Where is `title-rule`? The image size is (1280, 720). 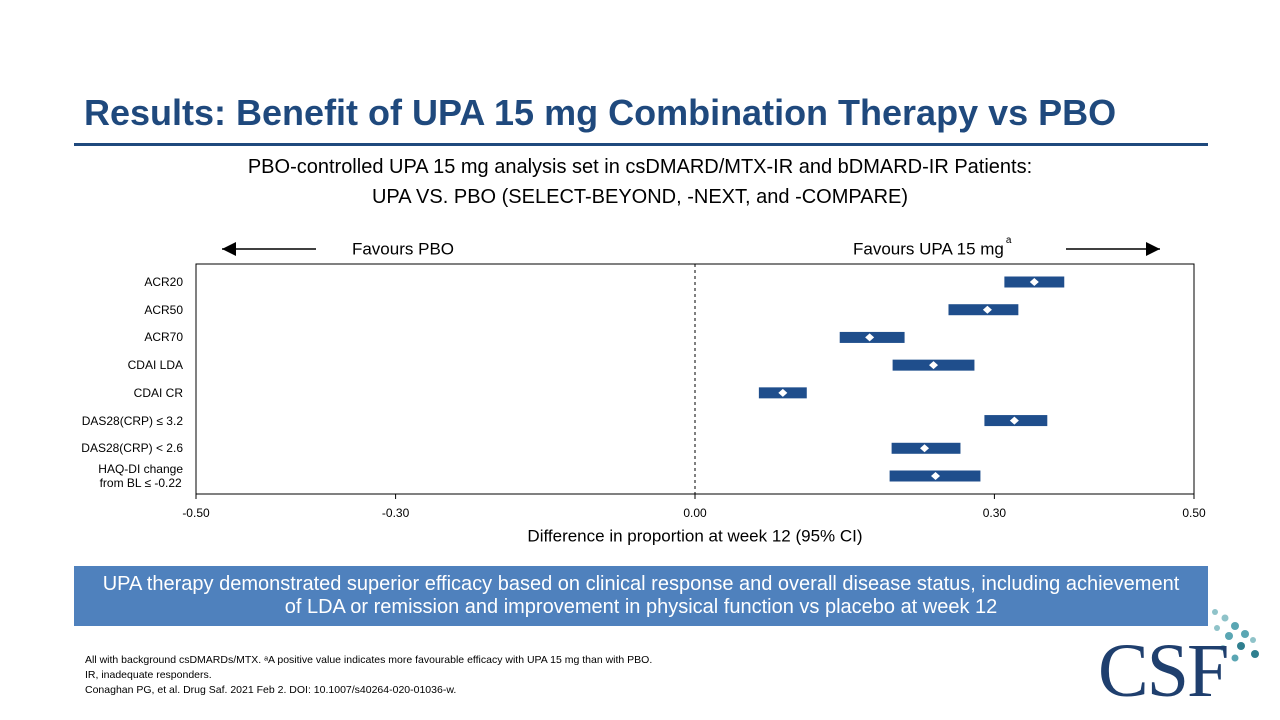 title-rule is located at coordinates (641, 144).